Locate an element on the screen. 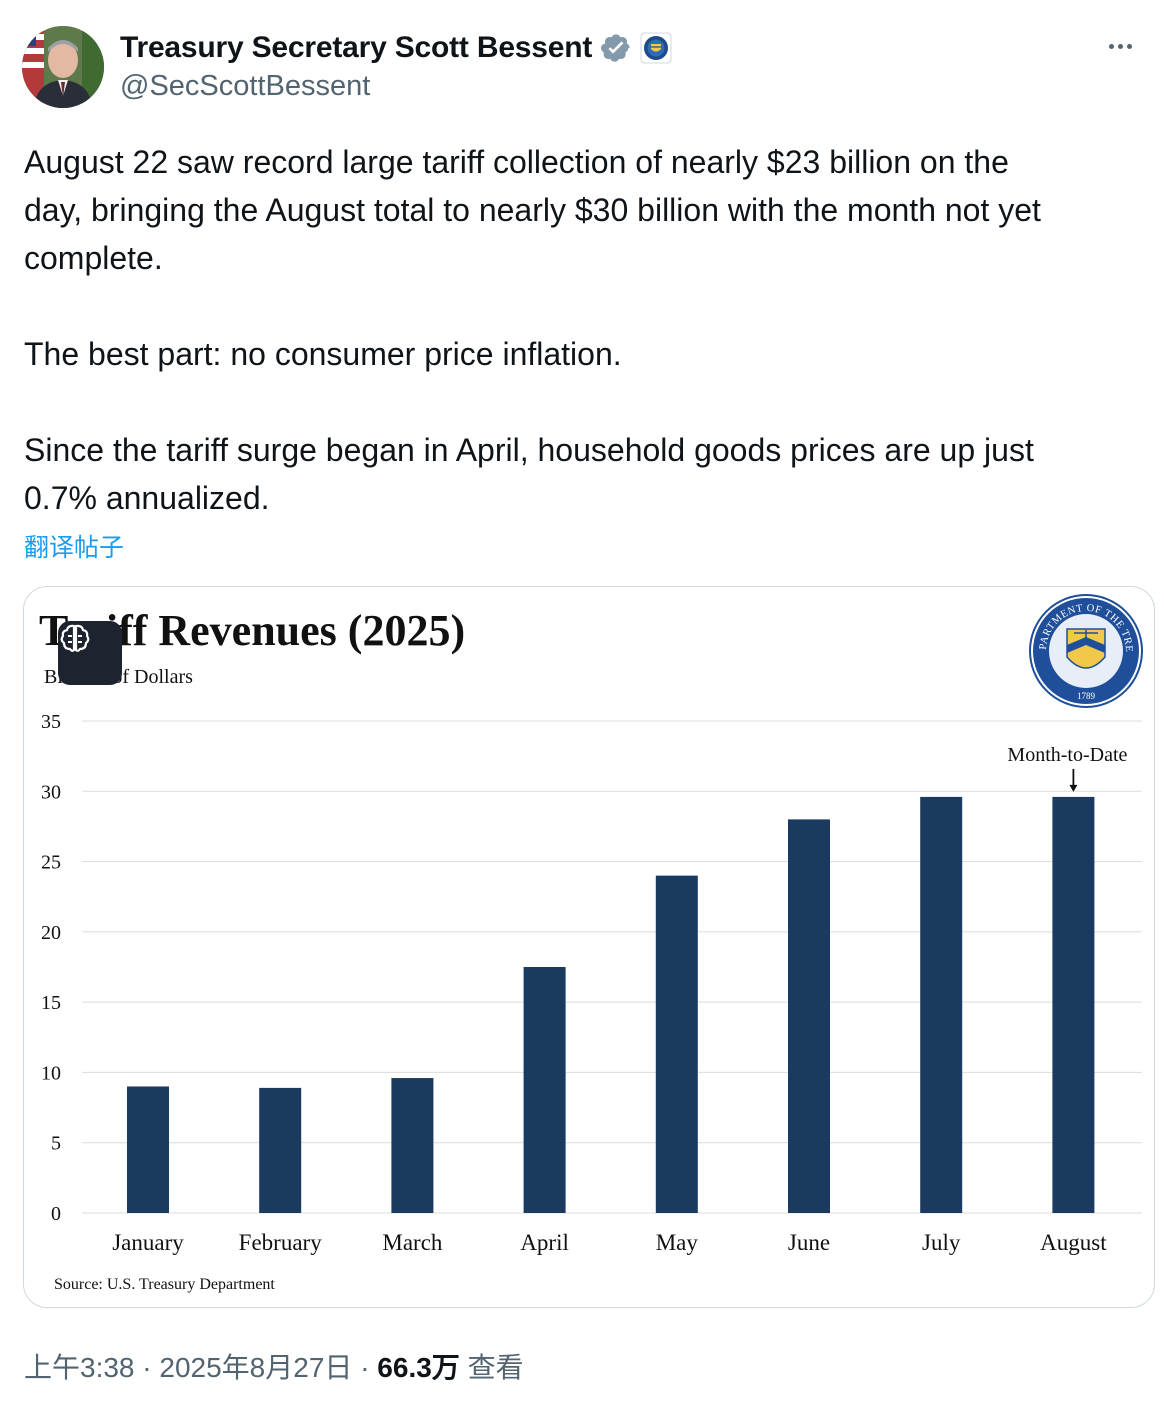 The image size is (1164, 1406). bar-january is located at coordinates (148, 1149).